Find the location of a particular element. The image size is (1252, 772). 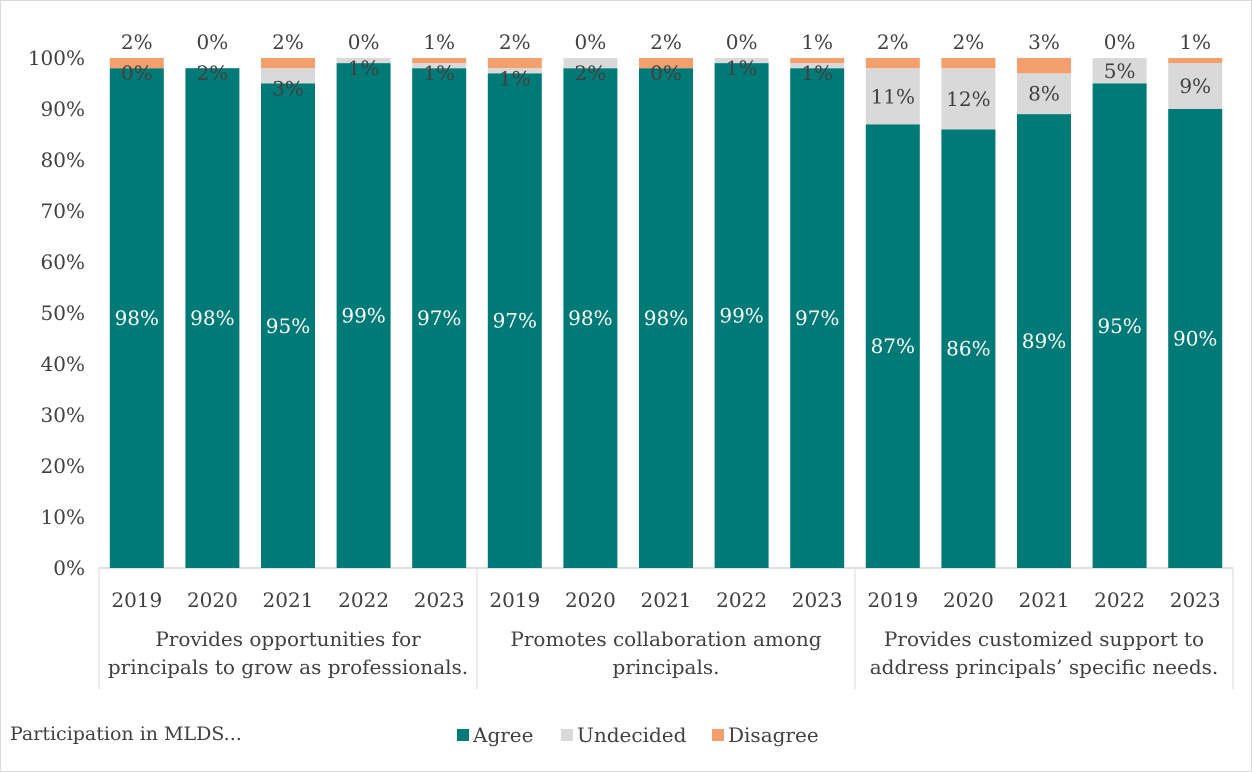

agree-data-label: 87% is located at coordinates (893, 346).